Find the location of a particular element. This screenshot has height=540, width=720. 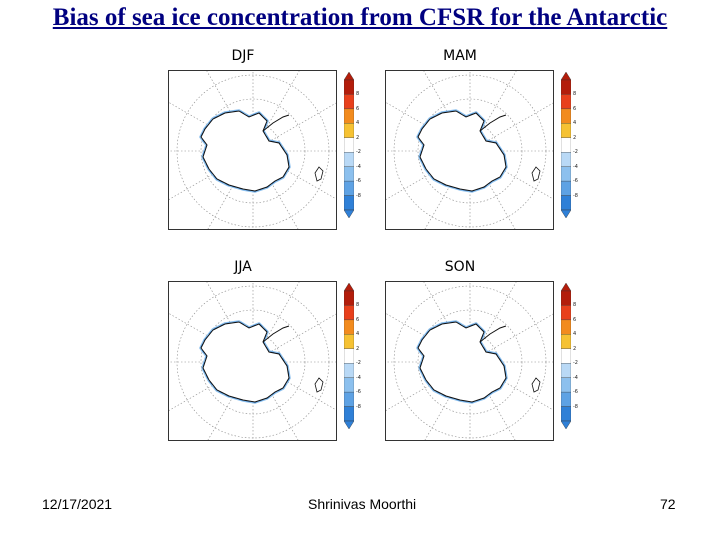

footer-page-number: 72 is located at coordinates (668, 504).